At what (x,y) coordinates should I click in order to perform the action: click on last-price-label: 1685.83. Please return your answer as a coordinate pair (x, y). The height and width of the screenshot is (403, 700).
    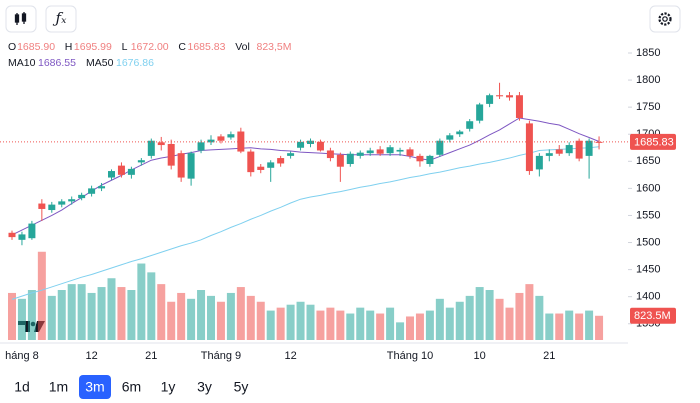
    Looking at the image, I should click on (654, 142).